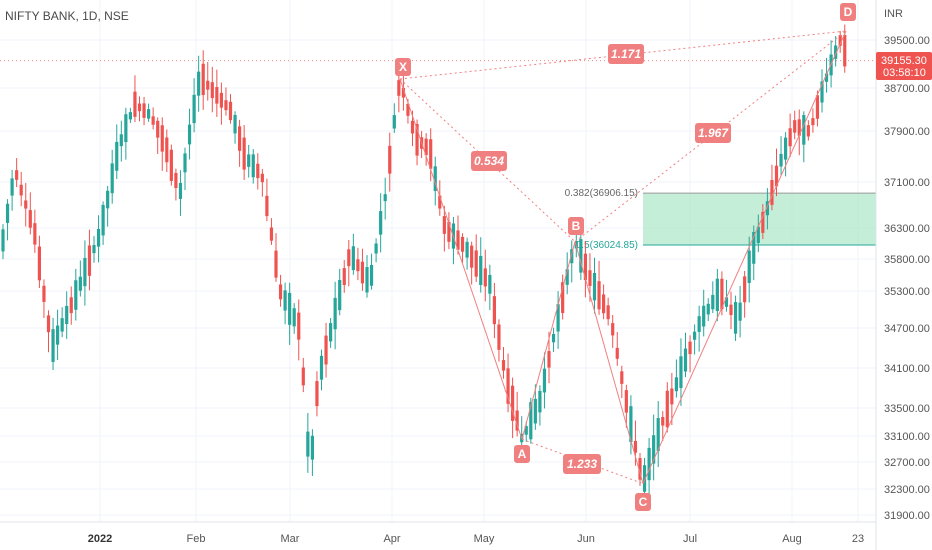  What do you see at coordinates (403, 67) in the screenshot?
I see `pattern-point-x: X` at bounding box center [403, 67].